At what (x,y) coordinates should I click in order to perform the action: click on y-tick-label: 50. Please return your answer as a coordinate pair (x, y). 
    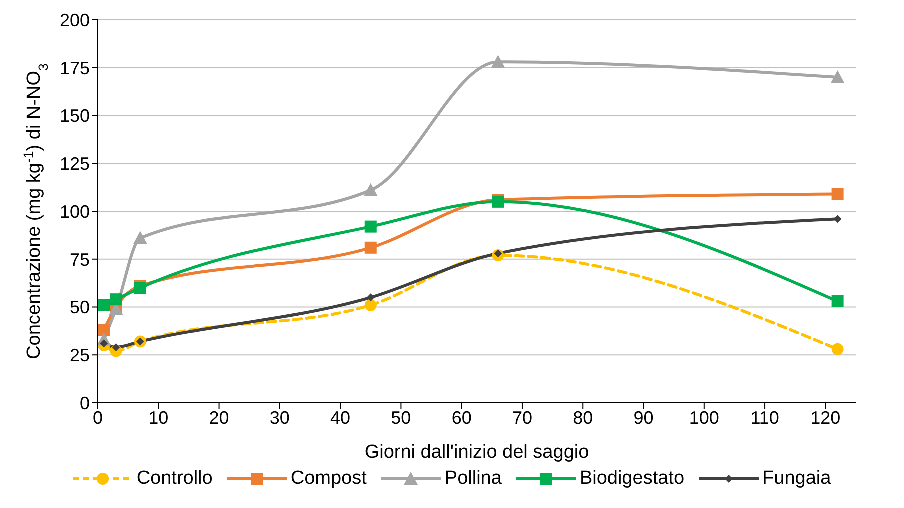
    Looking at the image, I should click on (80, 308).